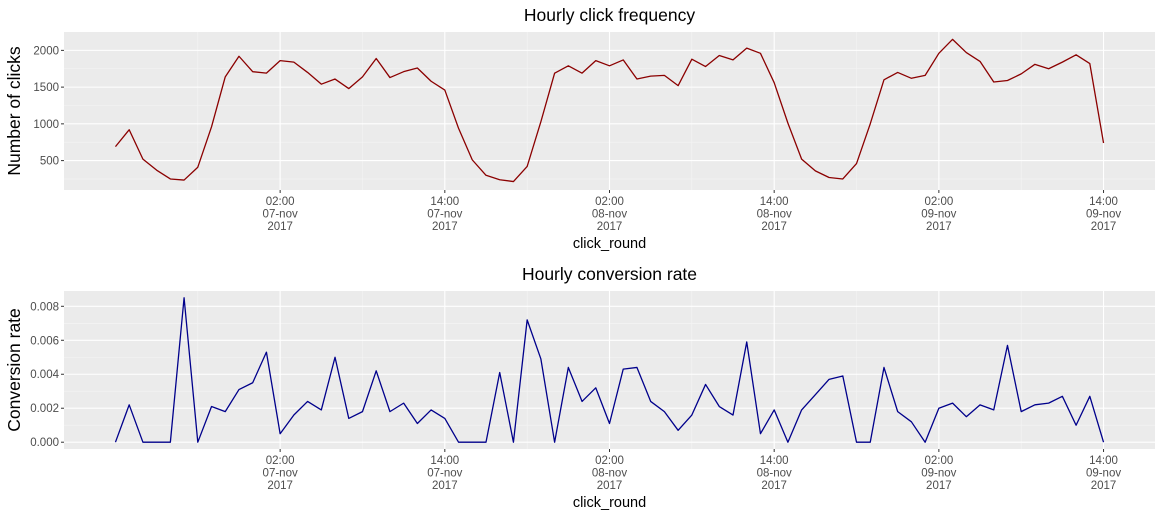 The height and width of the screenshot is (523, 1161). Describe the element at coordinates (609, 274) in the screenshot. I see `chart-title: Hourly conversion rate` at that location.